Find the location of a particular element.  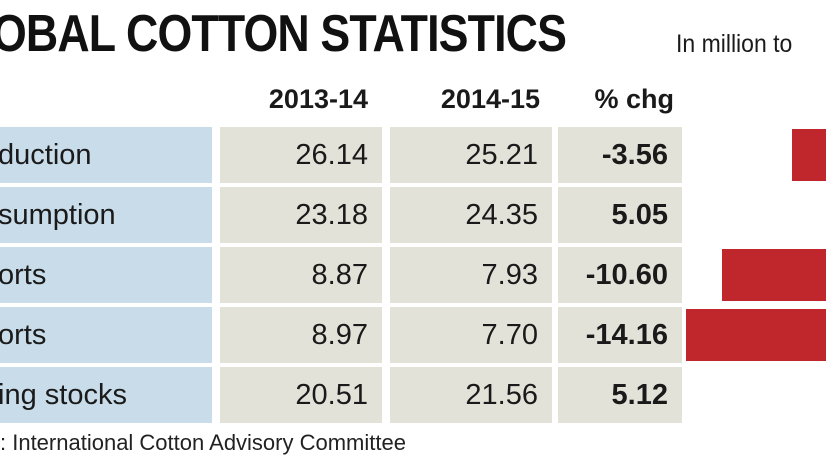

chart-title: OBAL COTTON STATISTICS is located at coordinates (283, 34).